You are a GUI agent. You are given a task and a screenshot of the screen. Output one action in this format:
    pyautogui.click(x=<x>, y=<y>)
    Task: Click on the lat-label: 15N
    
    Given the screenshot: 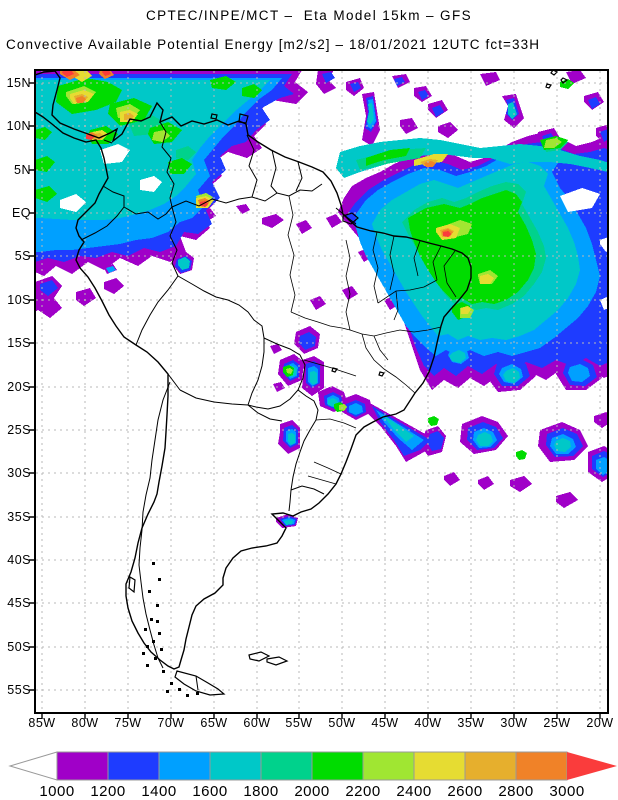 What is the action you would take?
    pyautogui.click(x=19, y=83)
    